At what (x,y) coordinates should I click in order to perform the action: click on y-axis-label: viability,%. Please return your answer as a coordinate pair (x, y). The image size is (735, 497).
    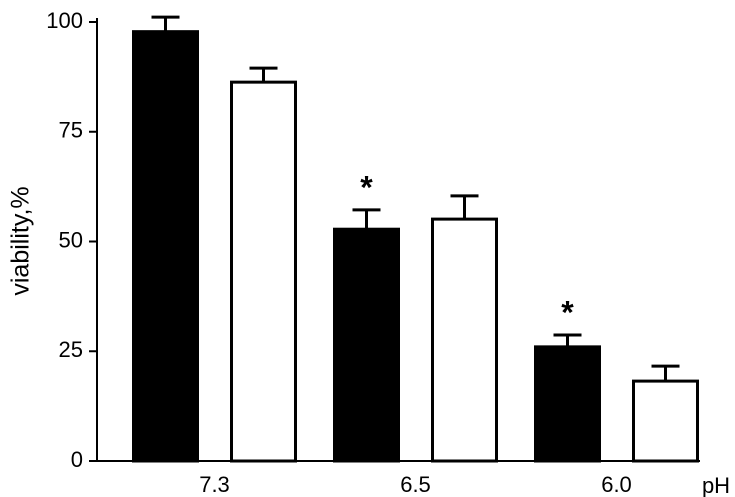
    Looking at the image, I should click on (21, 240).